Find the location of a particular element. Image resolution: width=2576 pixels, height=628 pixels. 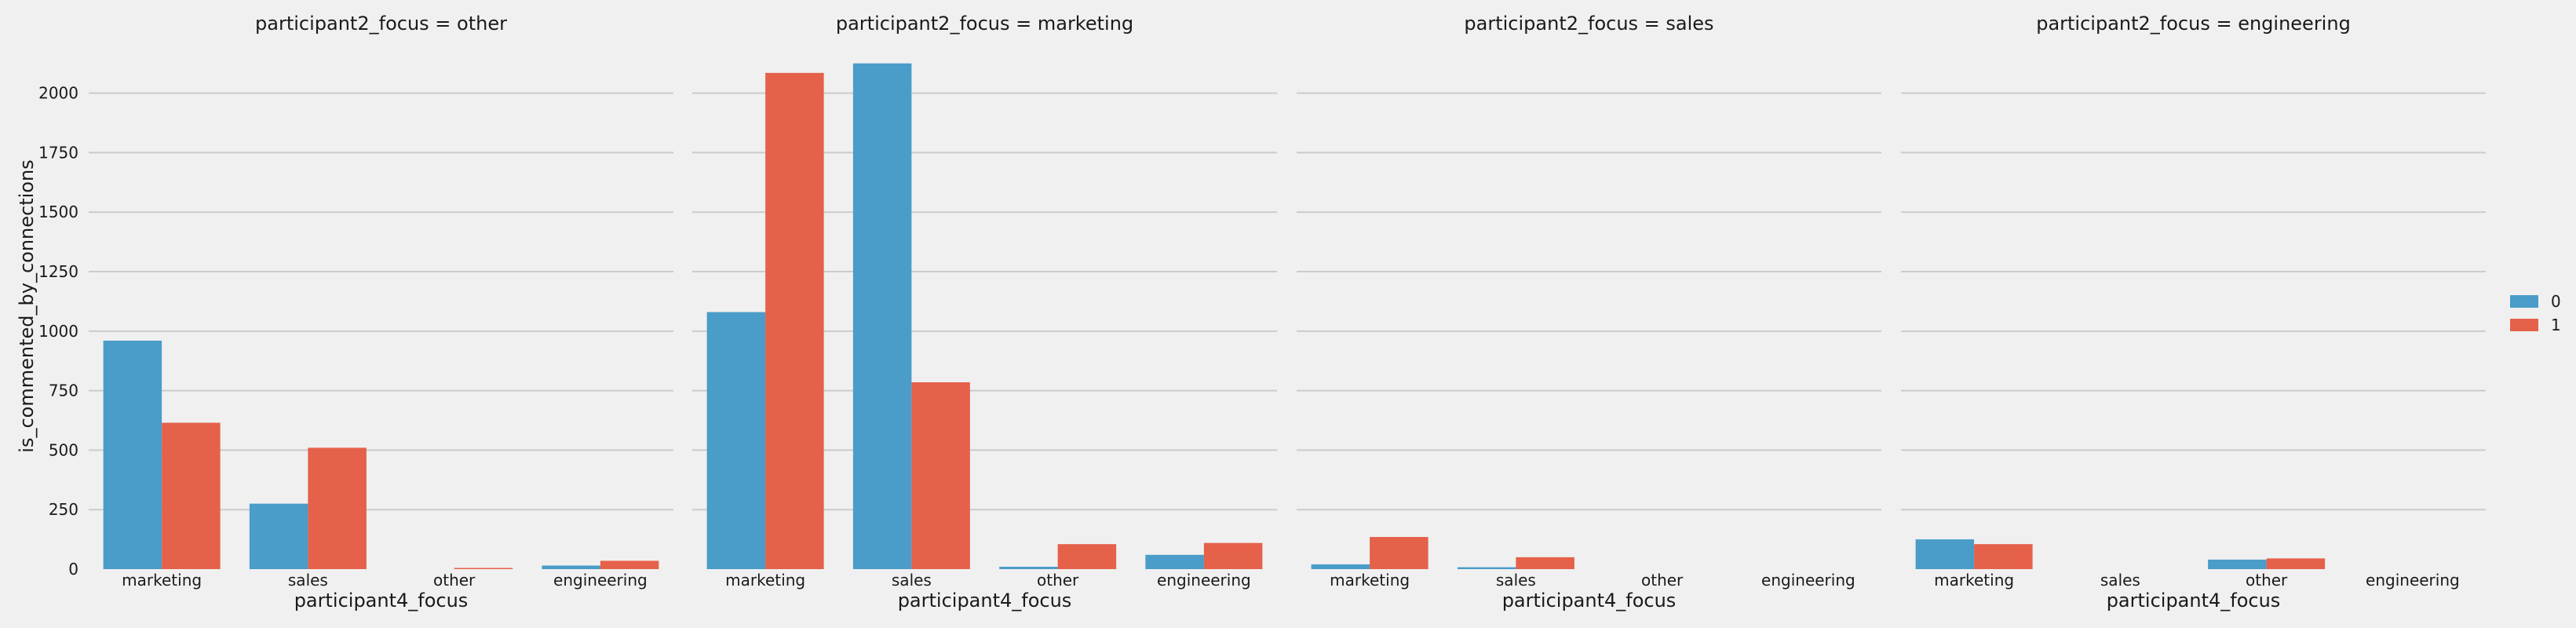

y-tick-label: 1500 is located at coordinates (58, 212).